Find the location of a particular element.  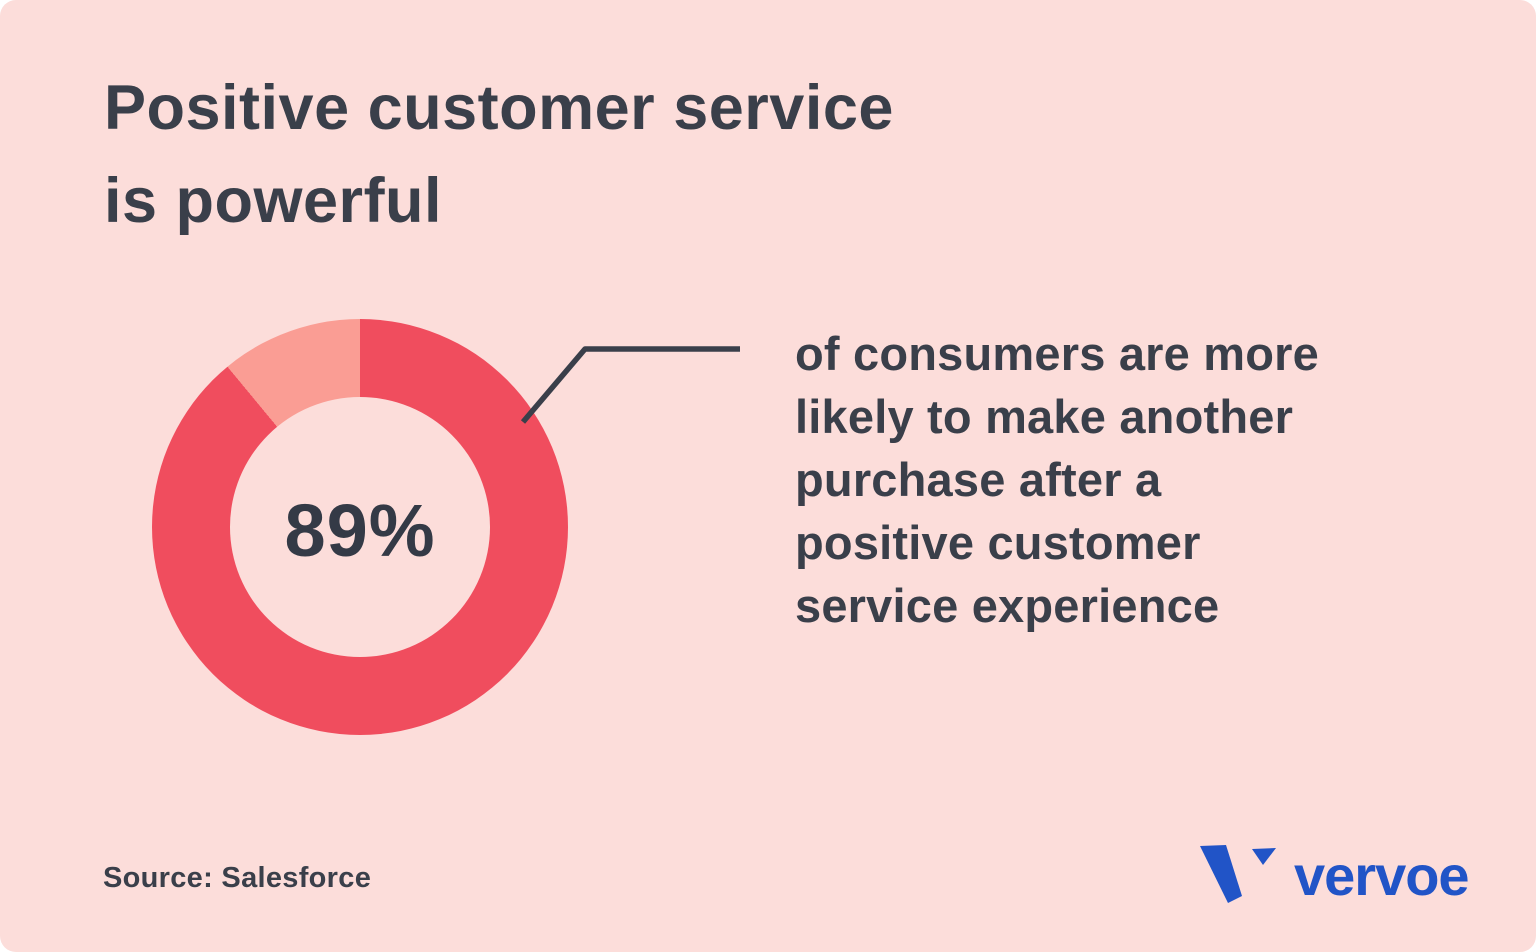

callout-text-line: service experience is located at coordinates (1007, 605).